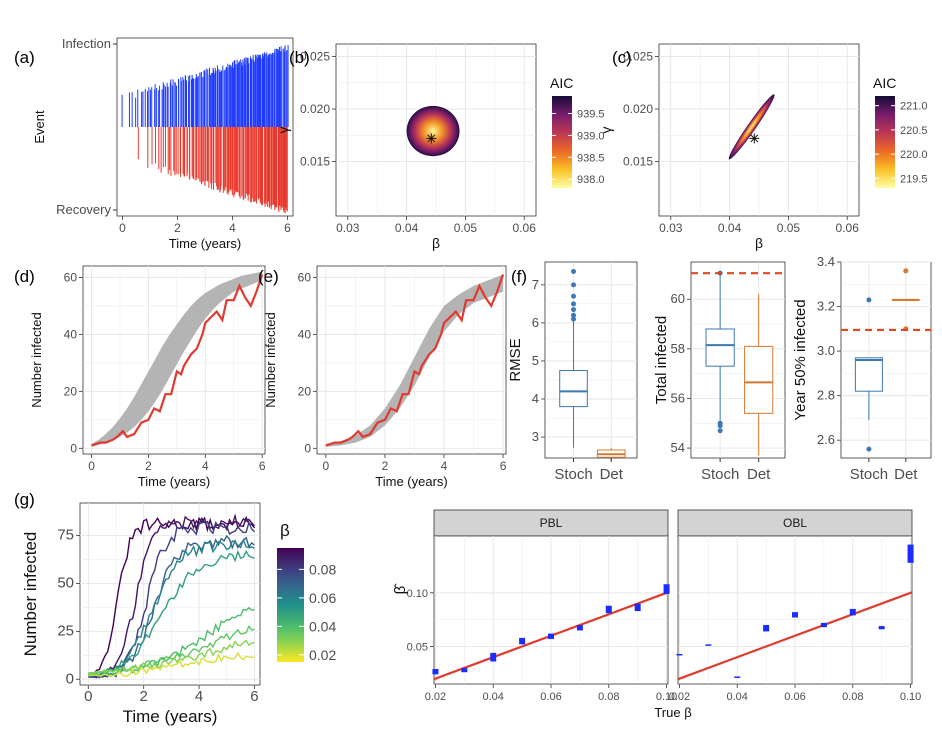  What do you see at coordinates (315, 161) in the screenshot?
I see `y-tick-label: 0.015` at bounding box center [315, 161].